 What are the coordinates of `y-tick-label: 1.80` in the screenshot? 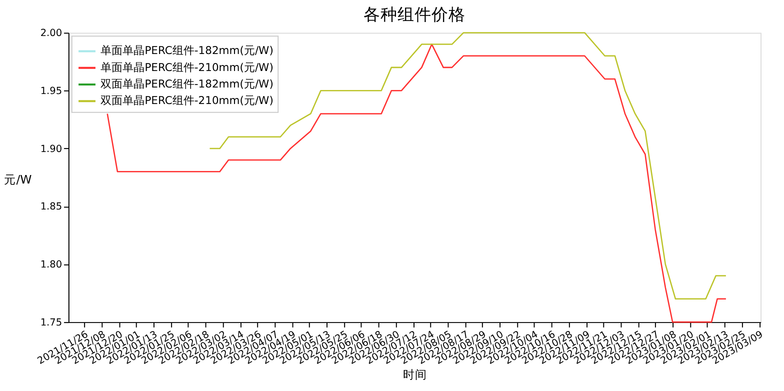 It's located at (51, 265).